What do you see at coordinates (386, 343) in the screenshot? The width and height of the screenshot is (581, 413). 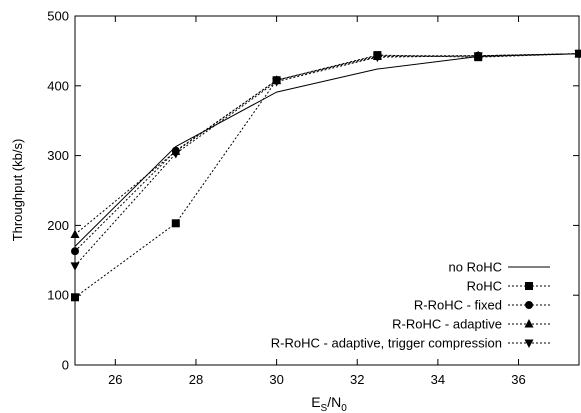 I see `legend-label: R-RoHC - adaptive, trigger compression` at bounding box center [386, 343].